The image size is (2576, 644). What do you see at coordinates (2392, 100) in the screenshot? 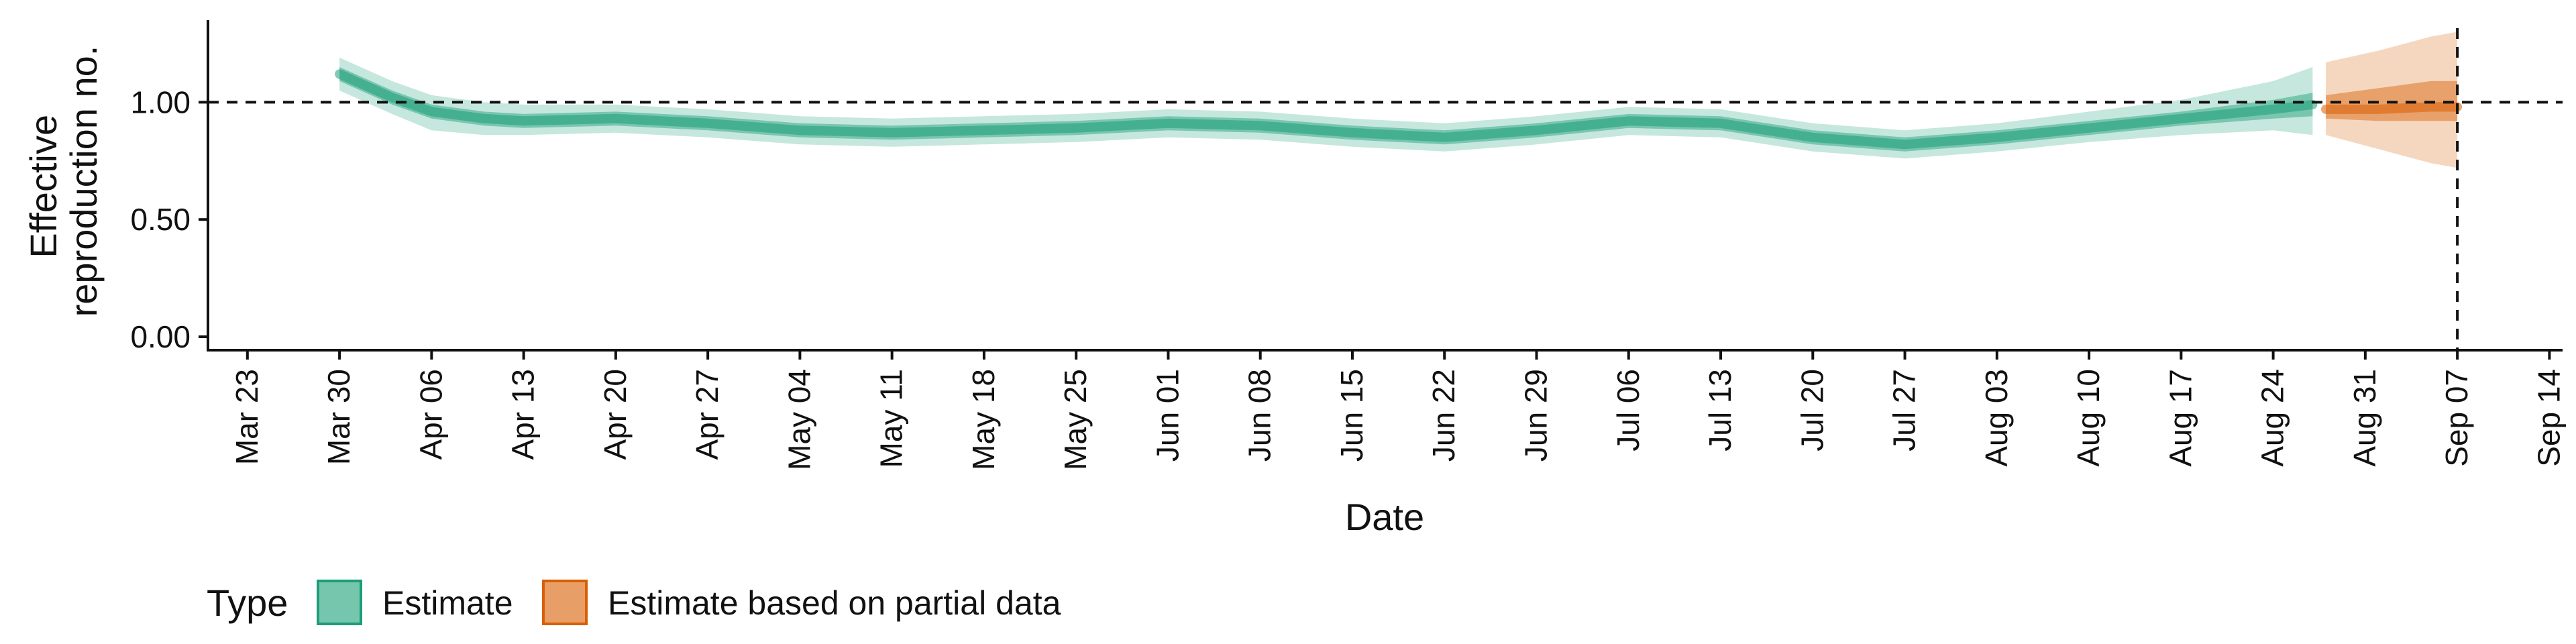
I see `band-90-partial` at bounding box center [2392, 100].